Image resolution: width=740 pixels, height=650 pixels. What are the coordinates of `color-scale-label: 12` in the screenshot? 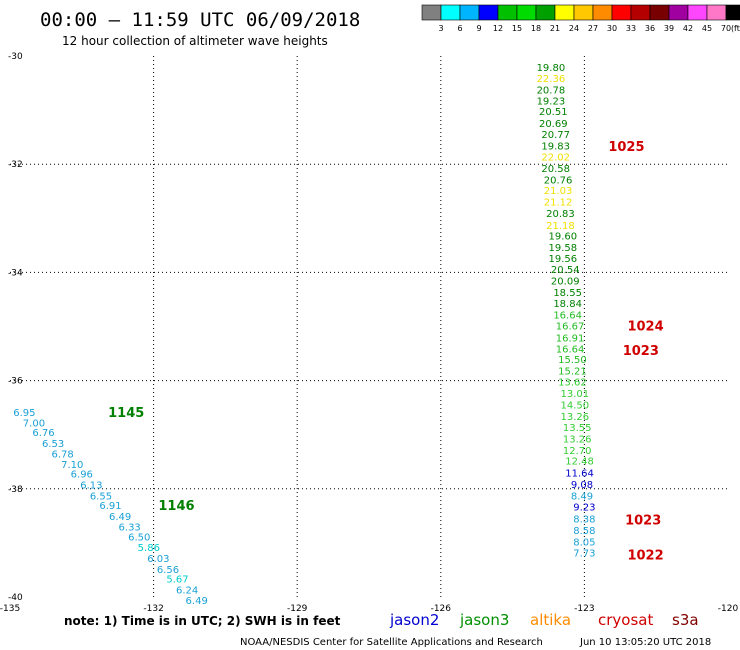 It's located at (498, 28).